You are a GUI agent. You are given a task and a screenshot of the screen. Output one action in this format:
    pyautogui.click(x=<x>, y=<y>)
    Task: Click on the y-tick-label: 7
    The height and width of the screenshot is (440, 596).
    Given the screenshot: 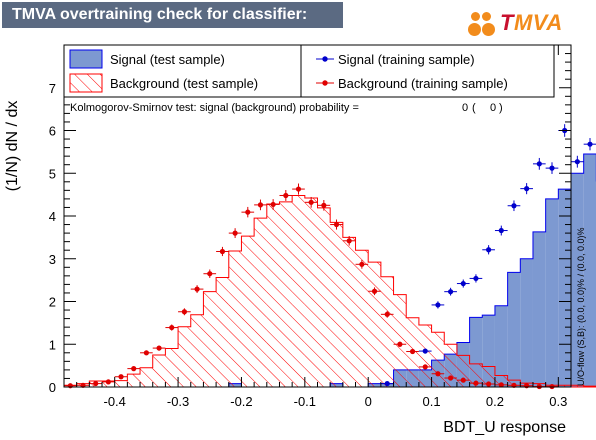 What is the action you would take?
    pyautogui.click(x=52, y=88)
    